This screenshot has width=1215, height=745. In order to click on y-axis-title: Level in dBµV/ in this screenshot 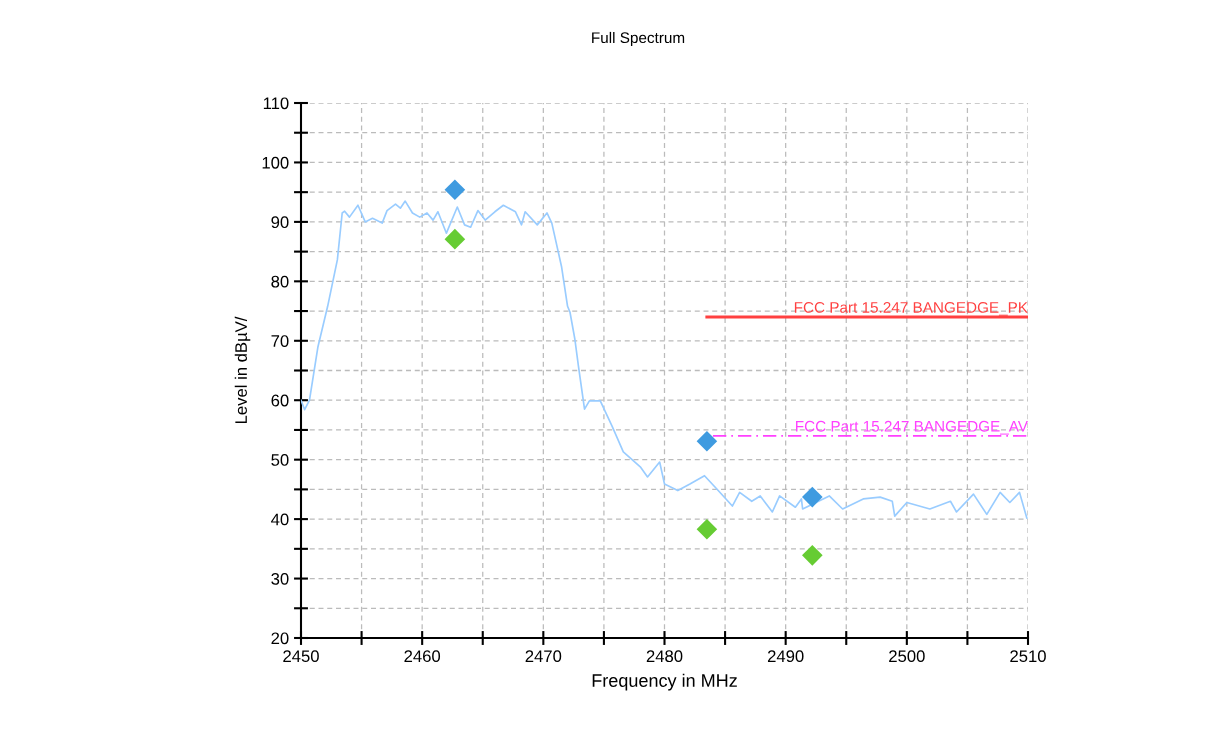, I will do `click(242, 370)`.